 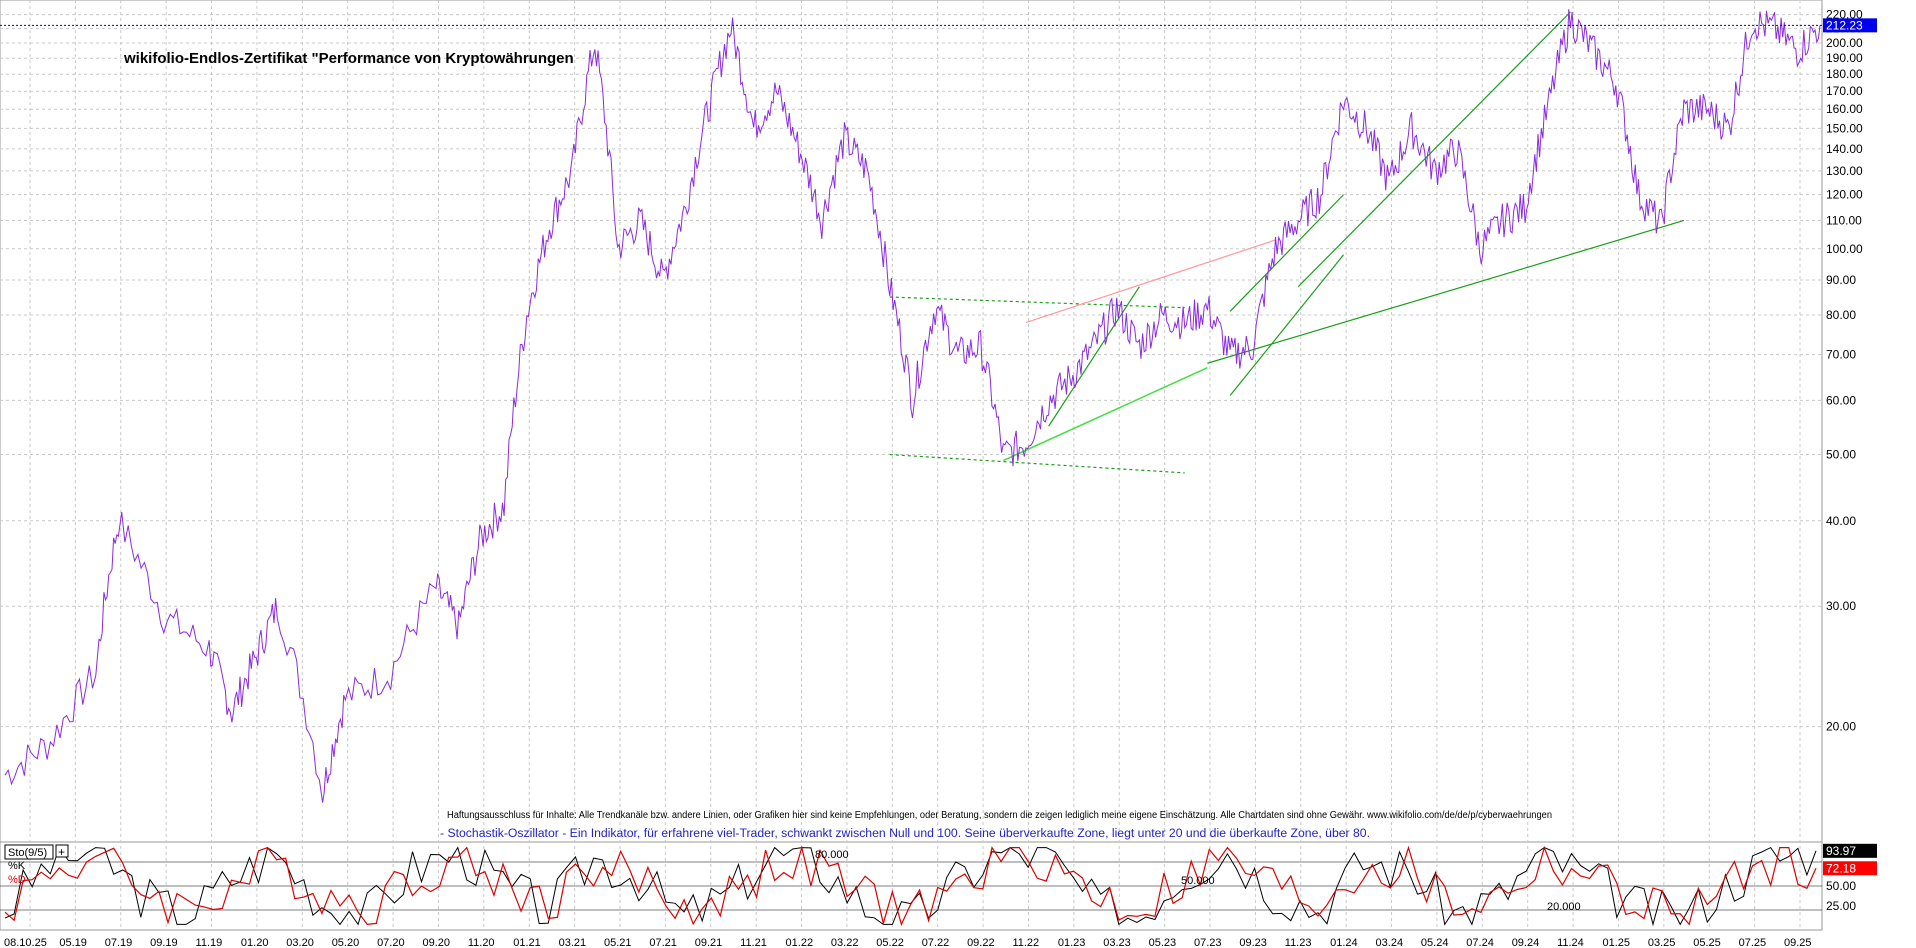 What do you see at coordinates (1435, 942) in the screenshot?
I see `x-tick-label: 05.24` at bounding box center [1435, 942].